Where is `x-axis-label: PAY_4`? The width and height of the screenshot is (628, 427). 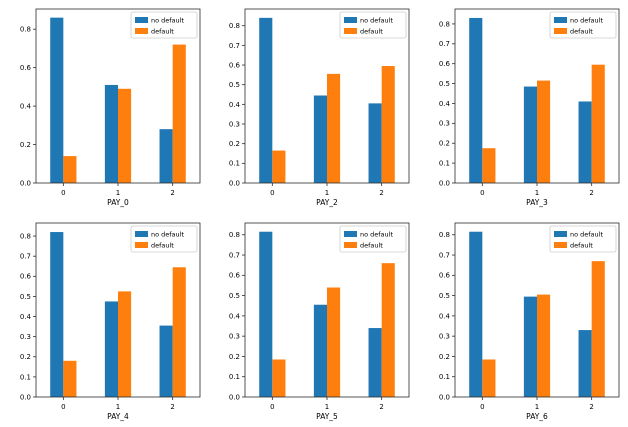
x-axis-label: PAY_4 is located at coordinates (118, 416).